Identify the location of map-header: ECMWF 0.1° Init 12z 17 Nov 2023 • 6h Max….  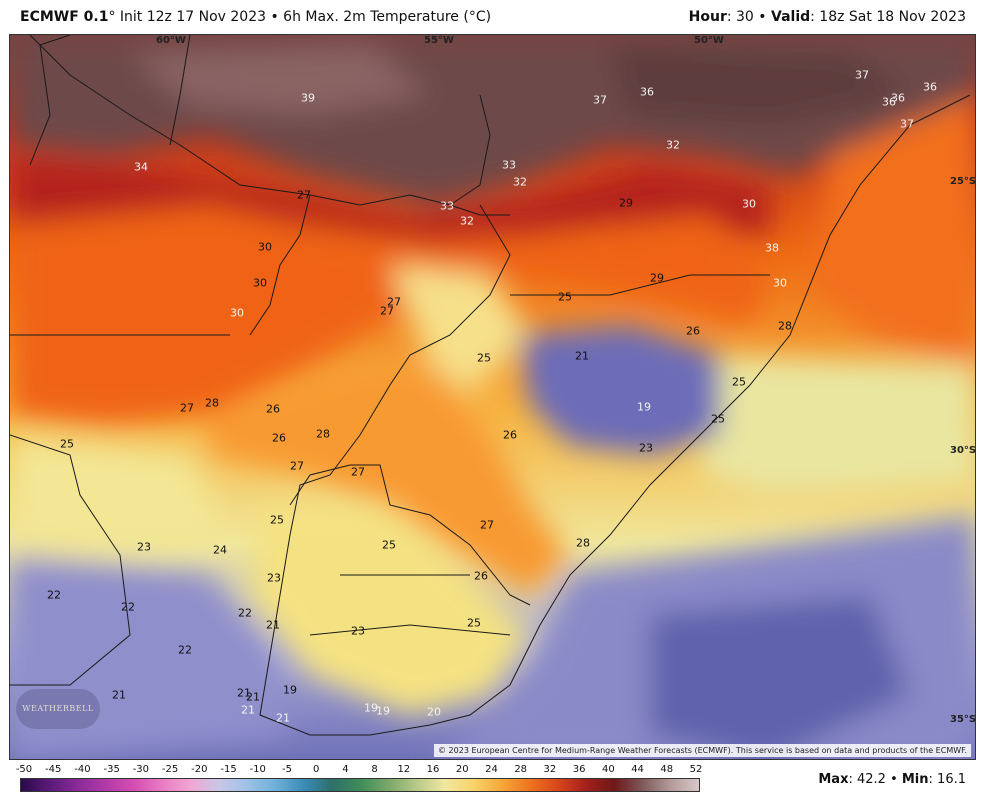
(492, 17).